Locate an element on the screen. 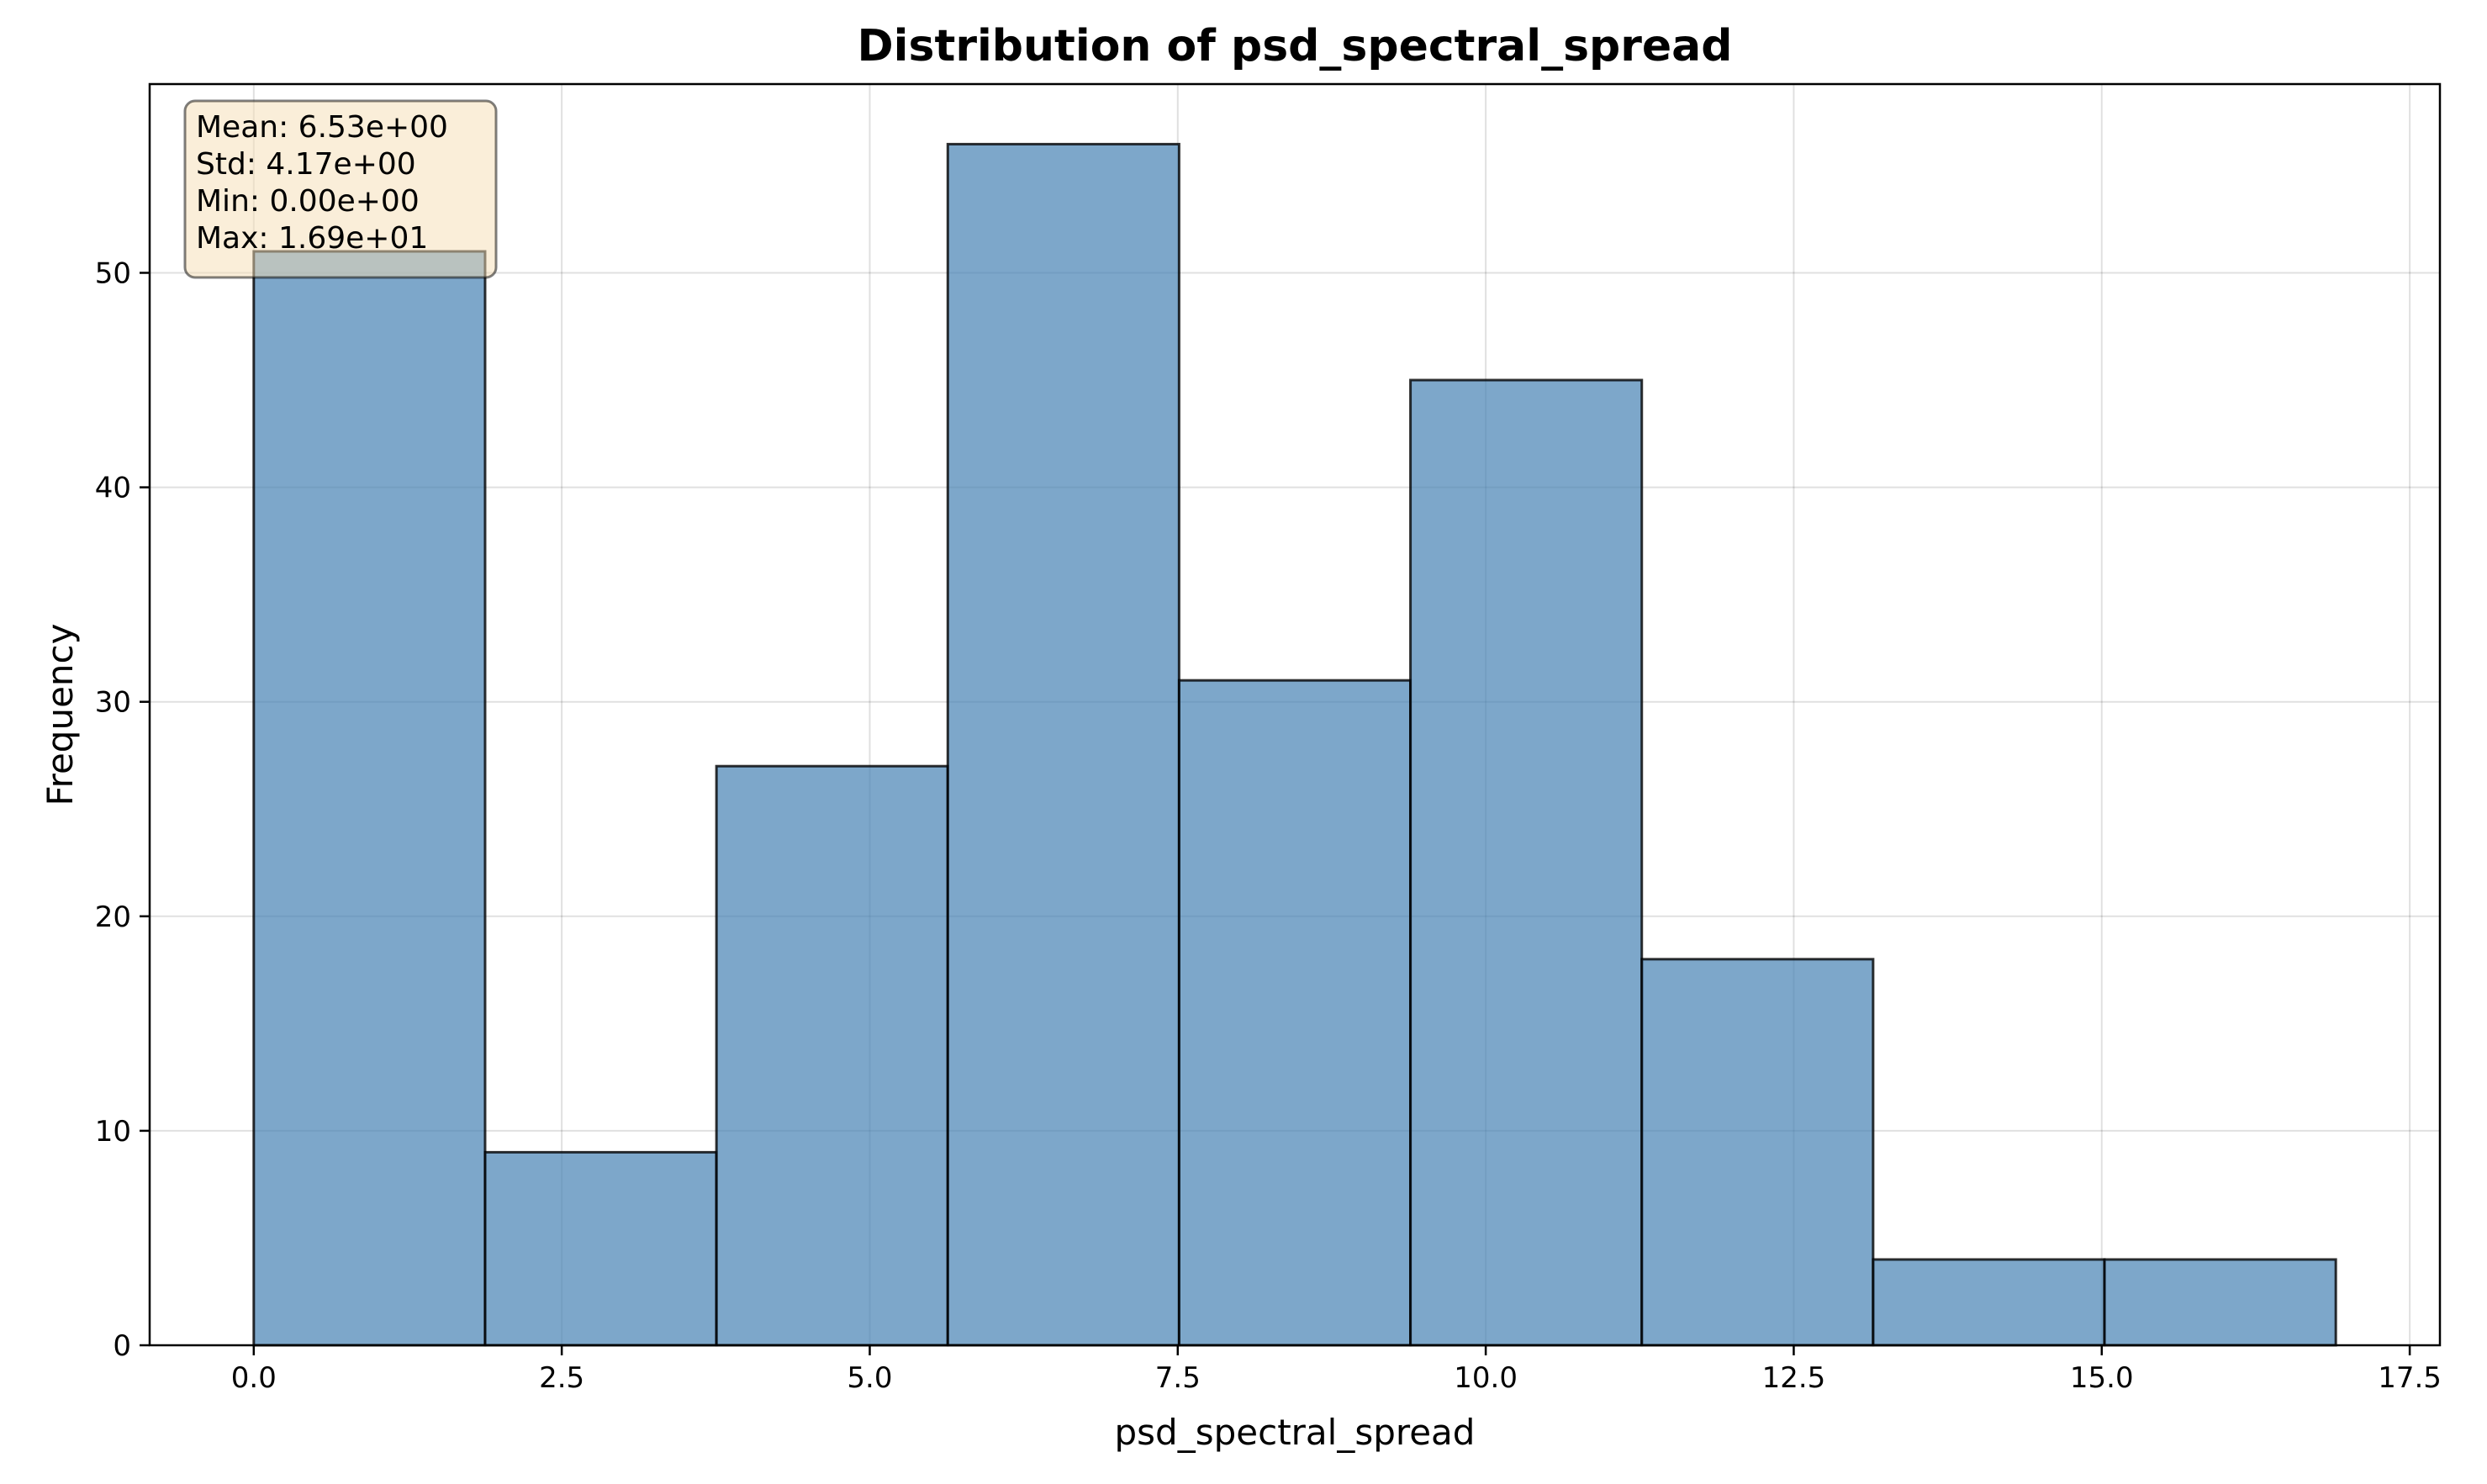 Image resolution: width=2487 pixels, height=1484 pixels. x-tick-label-2: 5.0 is located at coordinates (869, 1378).